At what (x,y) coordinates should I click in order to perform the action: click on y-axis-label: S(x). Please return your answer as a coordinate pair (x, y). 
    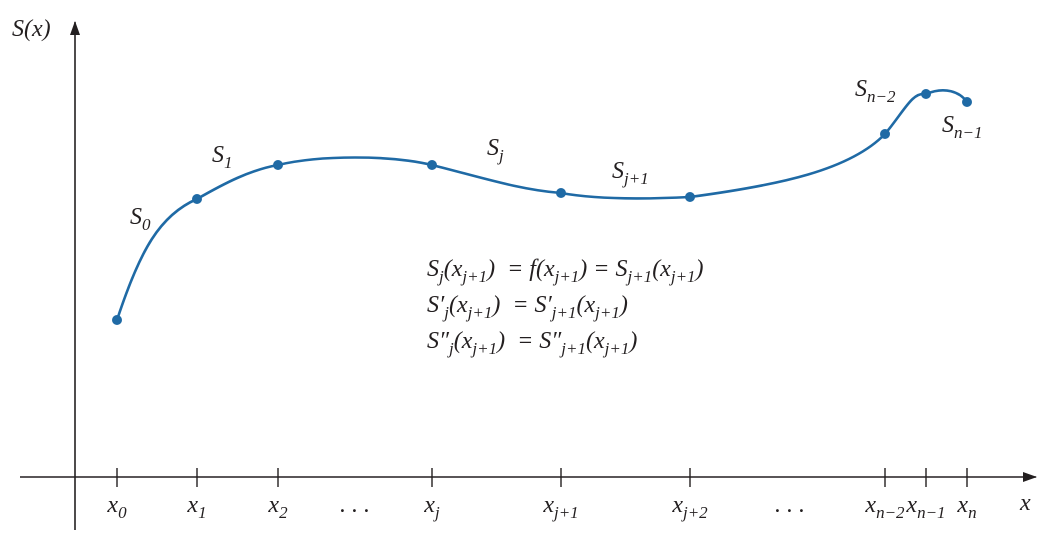
    Looking at the image, I should click on (31, 29).